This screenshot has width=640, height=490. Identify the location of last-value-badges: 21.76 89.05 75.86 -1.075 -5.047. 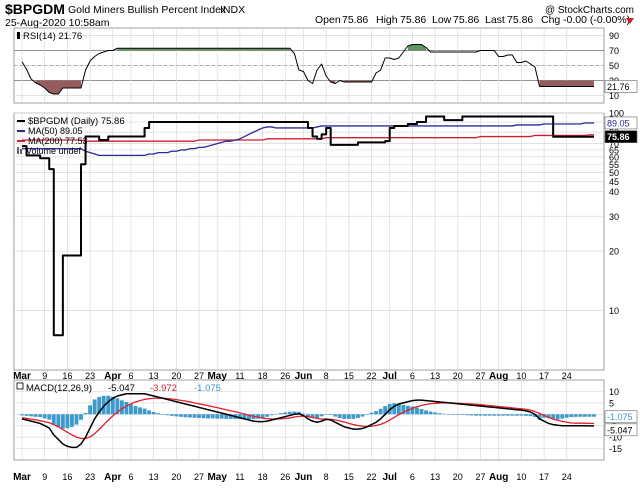
(621, 258).